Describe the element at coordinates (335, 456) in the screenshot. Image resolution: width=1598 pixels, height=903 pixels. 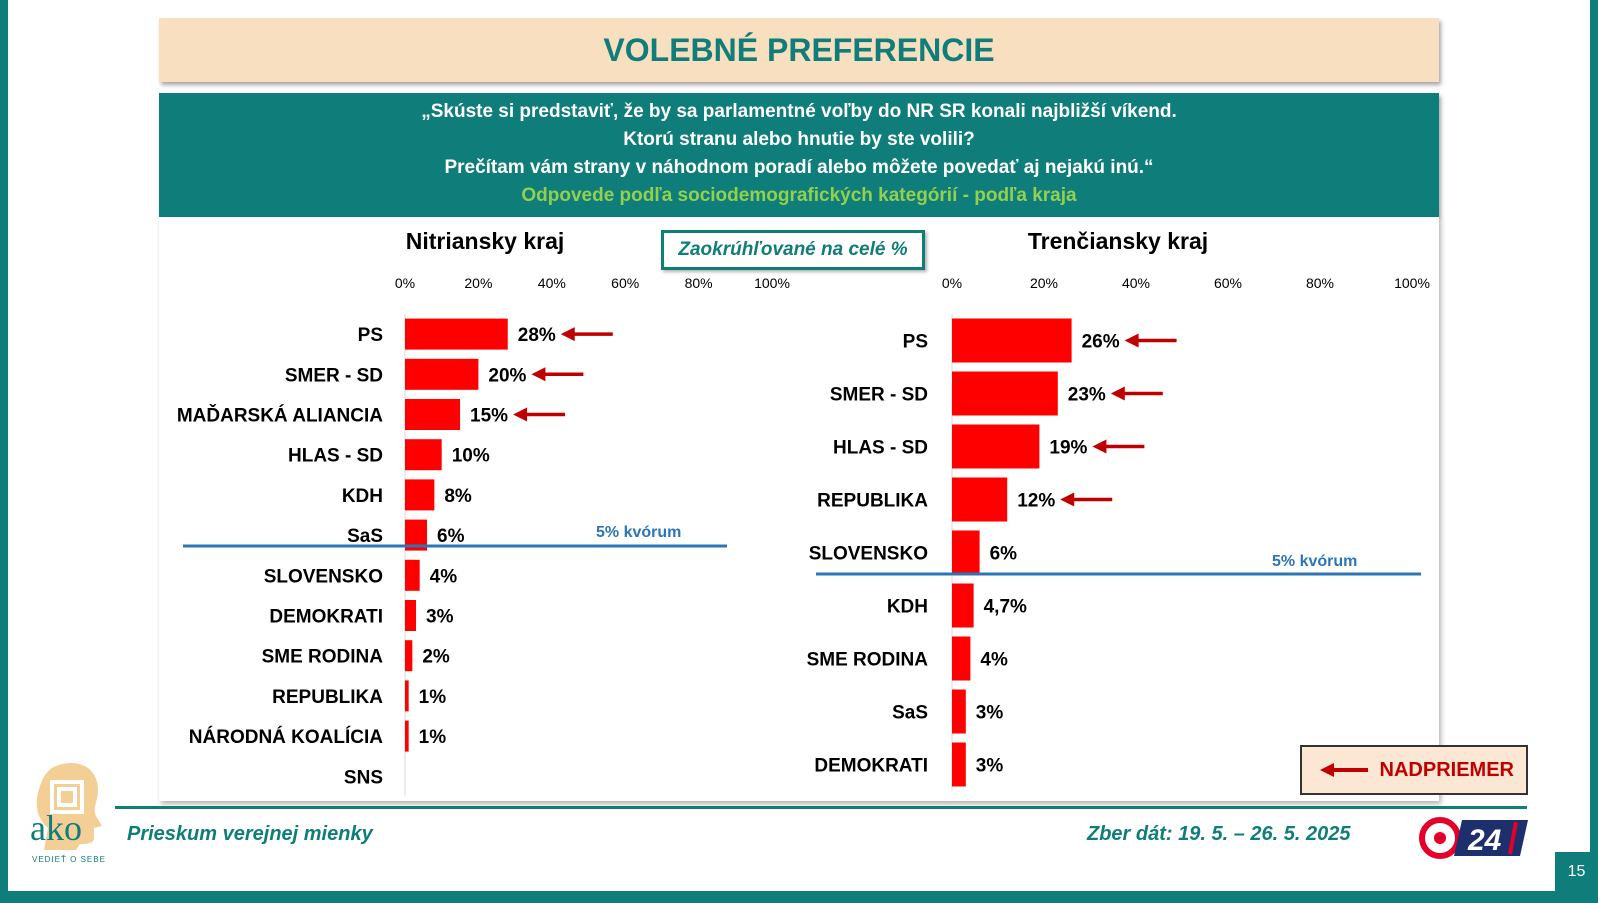
I see `nitra-category-label: HLAS - SD` at that location.